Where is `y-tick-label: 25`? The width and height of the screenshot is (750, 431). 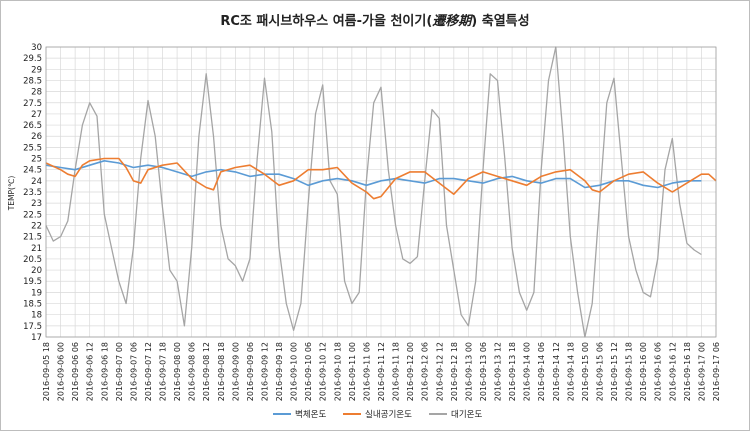 y-tick-label: 25 is located at coordinates (36, 160).